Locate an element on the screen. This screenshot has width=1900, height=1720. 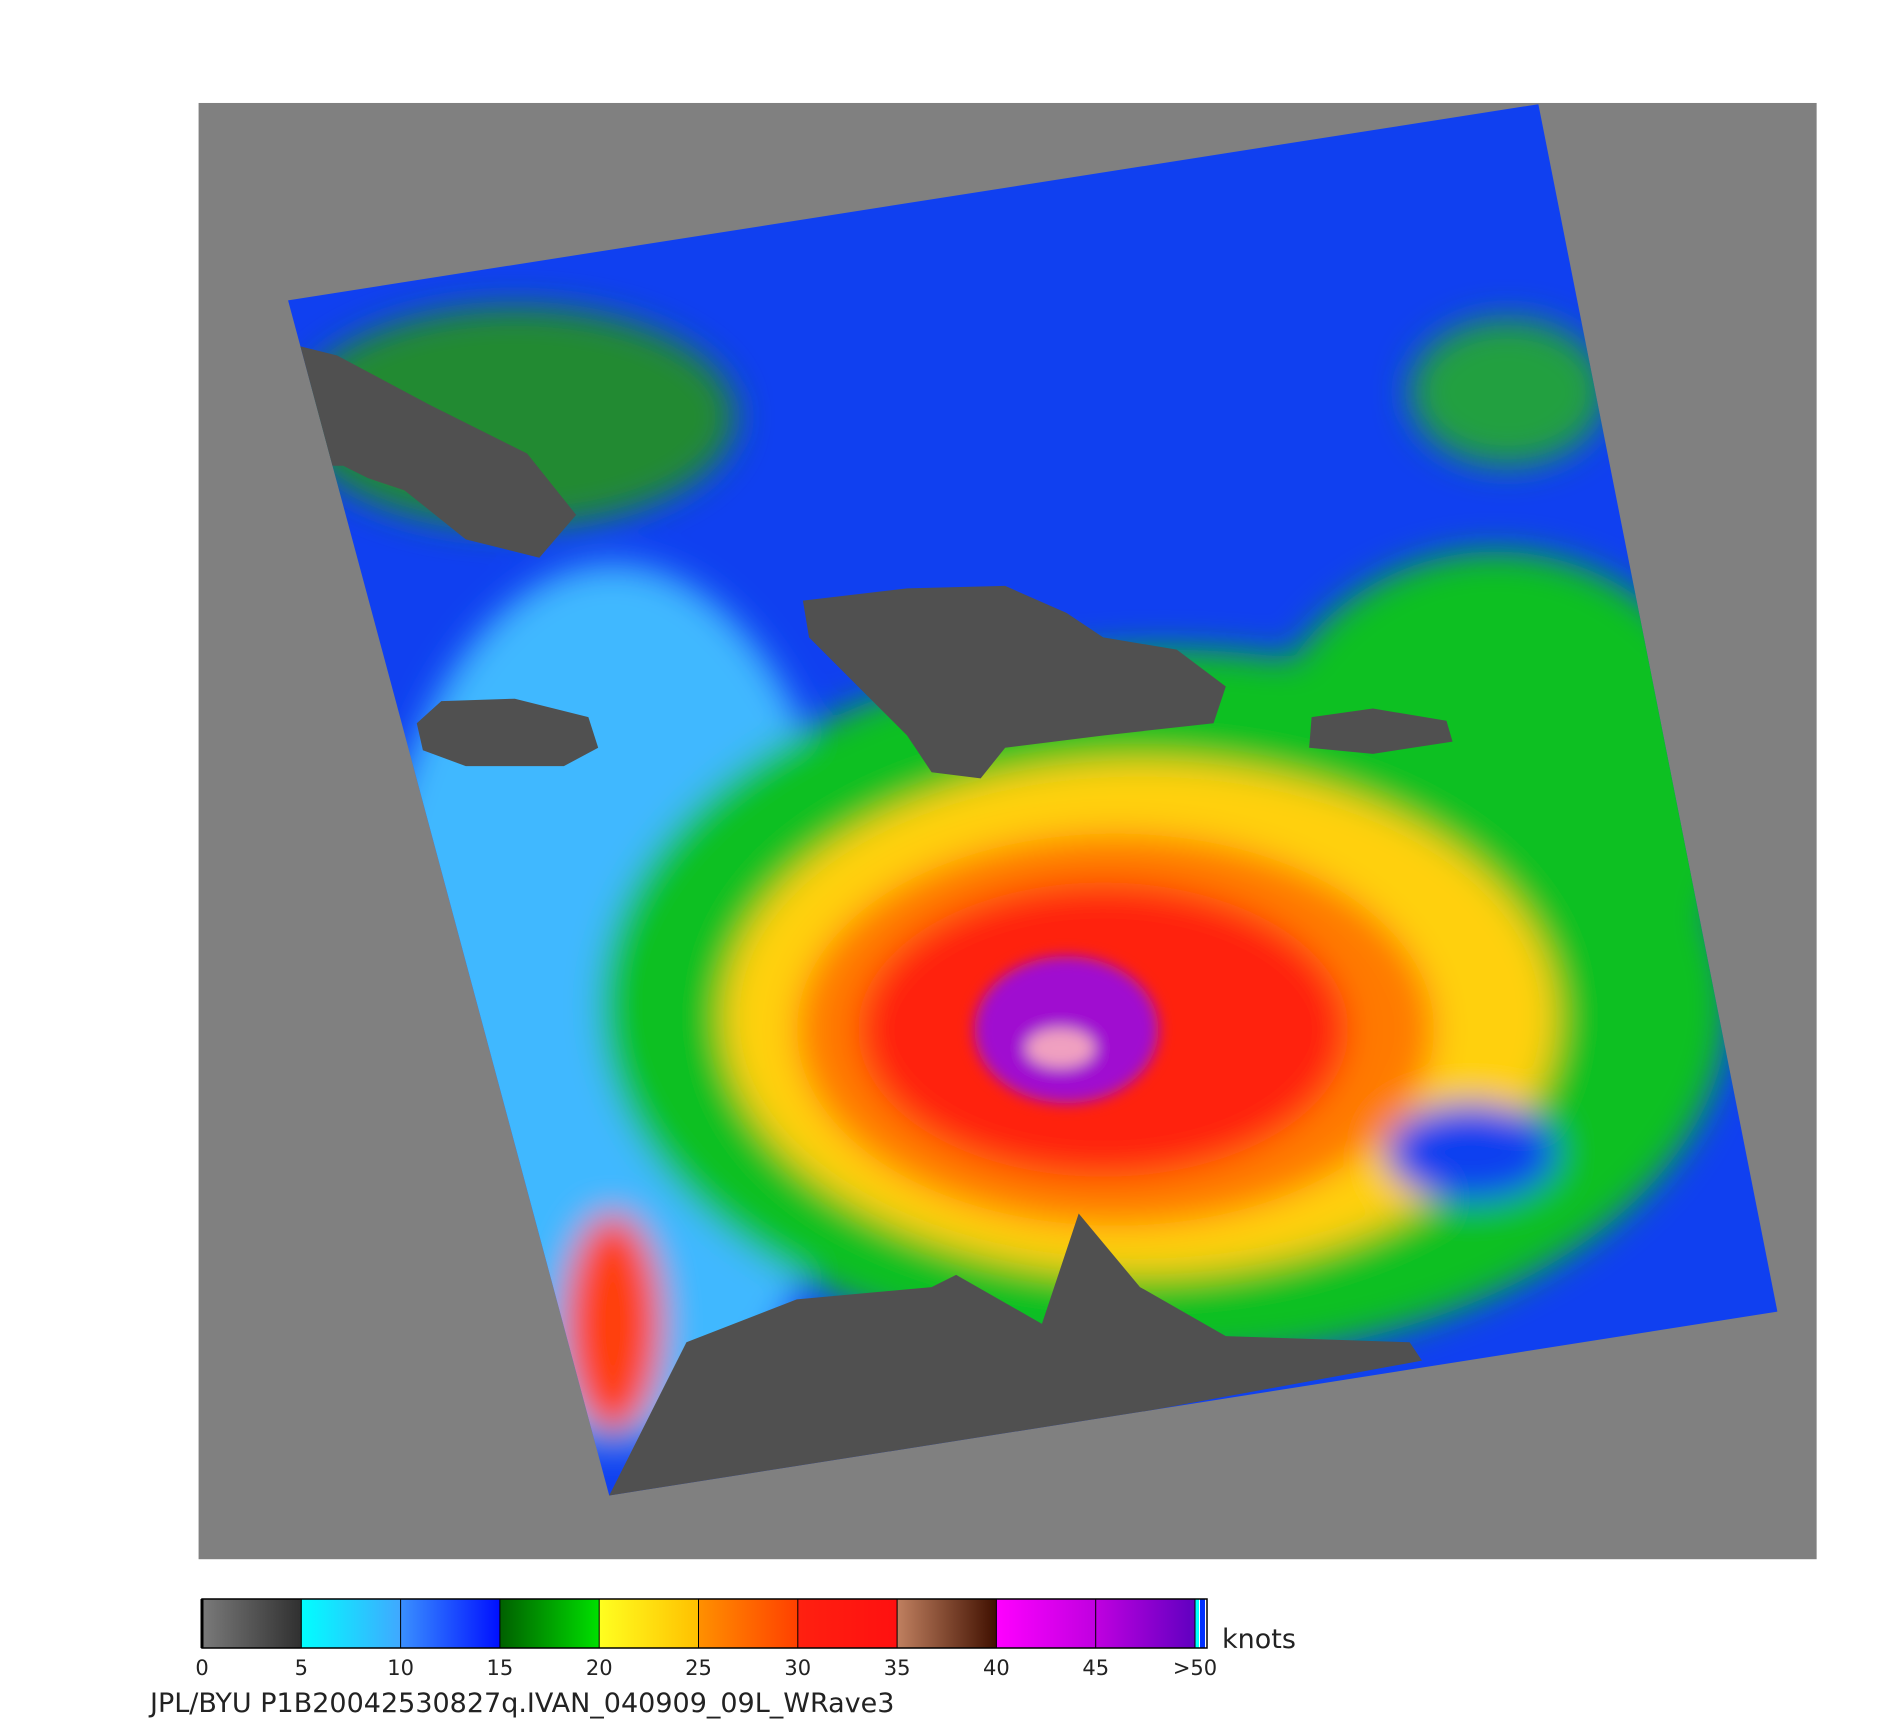
colorbar-tick-label: 30 is located at coordinates (797, 1668).